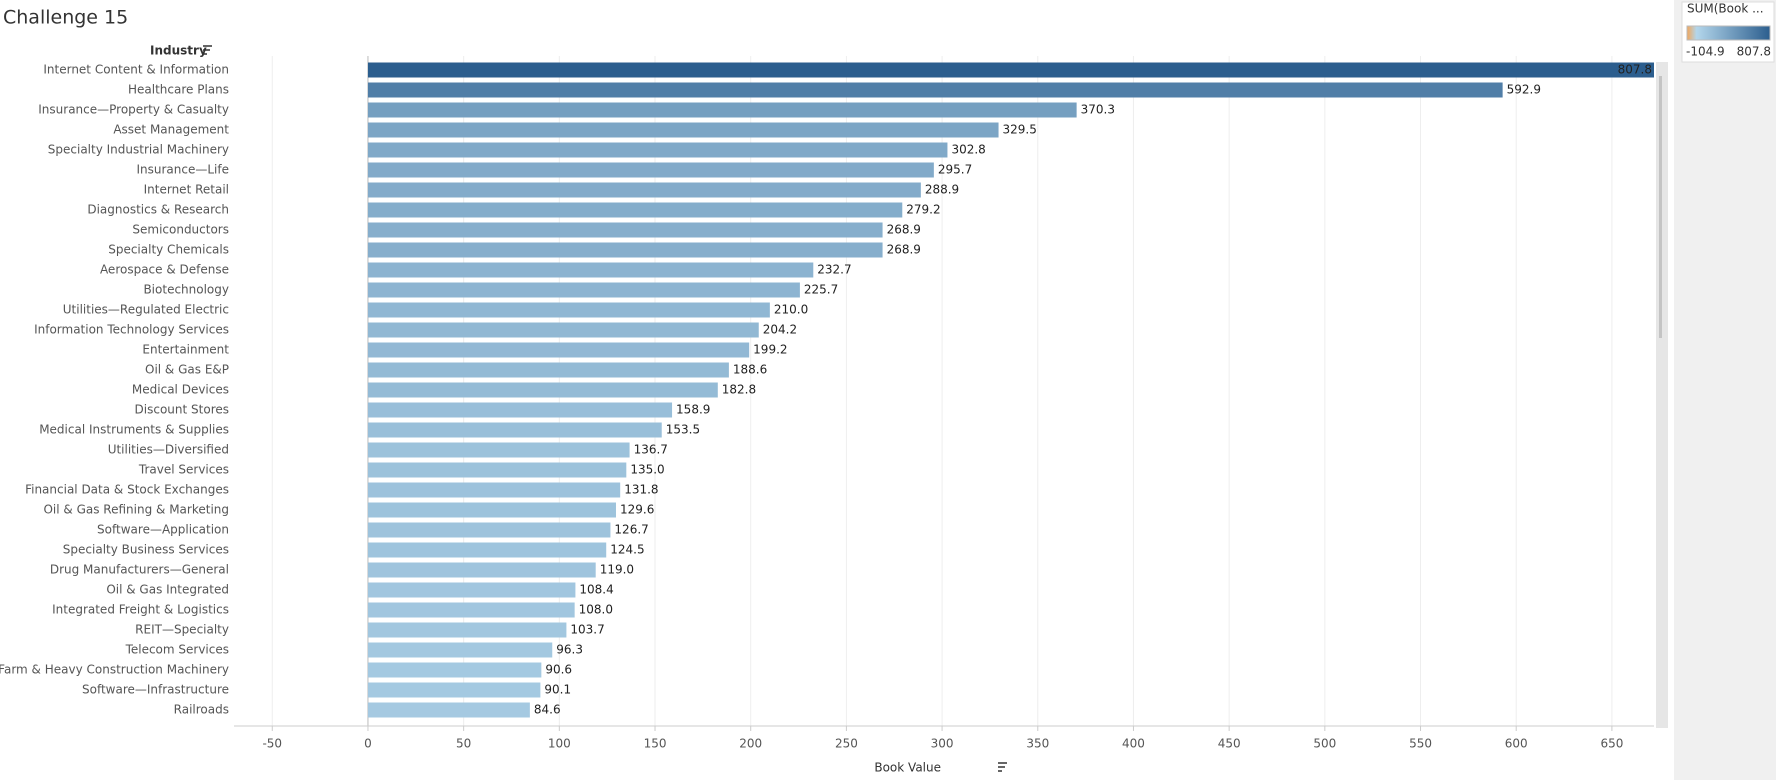 Image resolution: width=1776 pixels, height=784 pixels. Describe the element at coordinates (770, 350) in the screenshot. I see `value-label: 199.2` at that location.